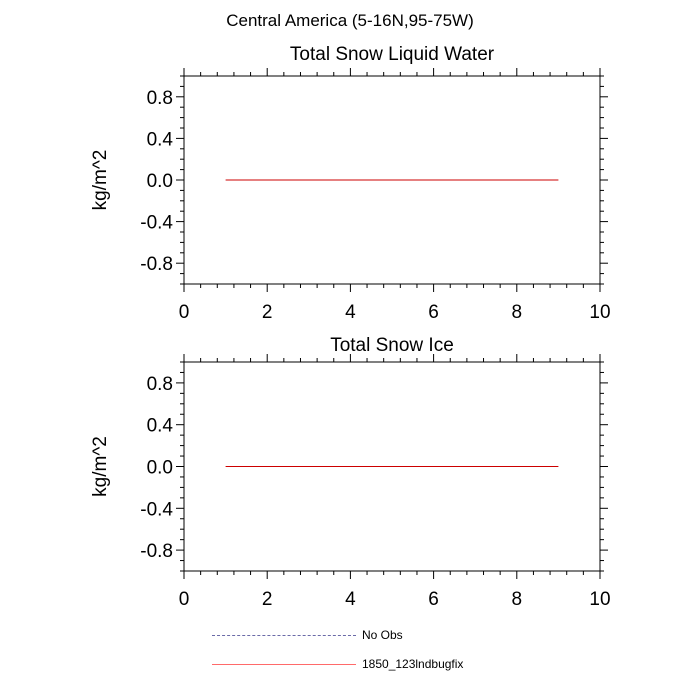 This screenshot has height=700, width=700. I want to click on chart-title: Total Snow Liquid Water, so click(392, 54).